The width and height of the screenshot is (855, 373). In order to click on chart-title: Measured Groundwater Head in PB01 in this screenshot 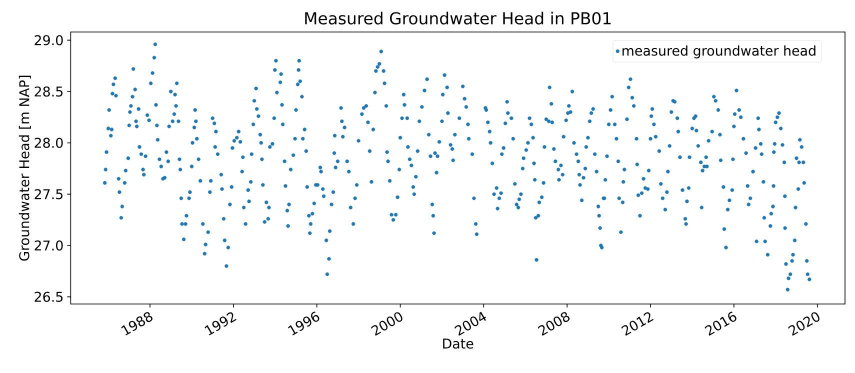, I will do `click(458, 18)`.